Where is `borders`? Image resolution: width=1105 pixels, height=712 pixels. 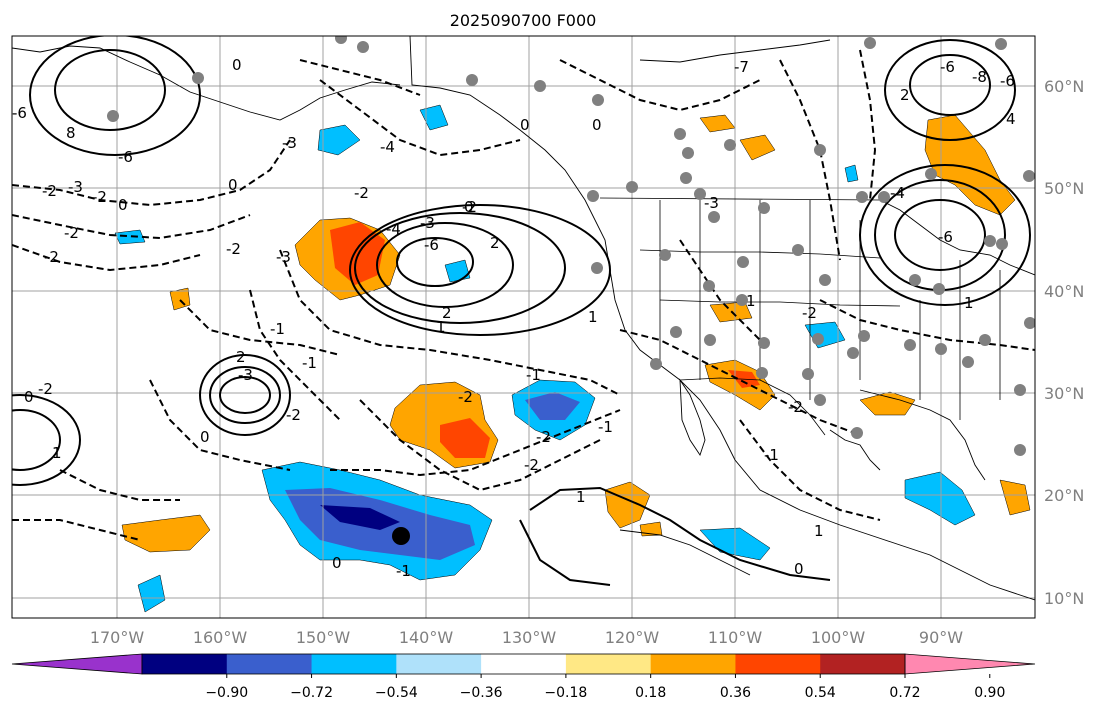
borders is located at coordinates (800, 316).